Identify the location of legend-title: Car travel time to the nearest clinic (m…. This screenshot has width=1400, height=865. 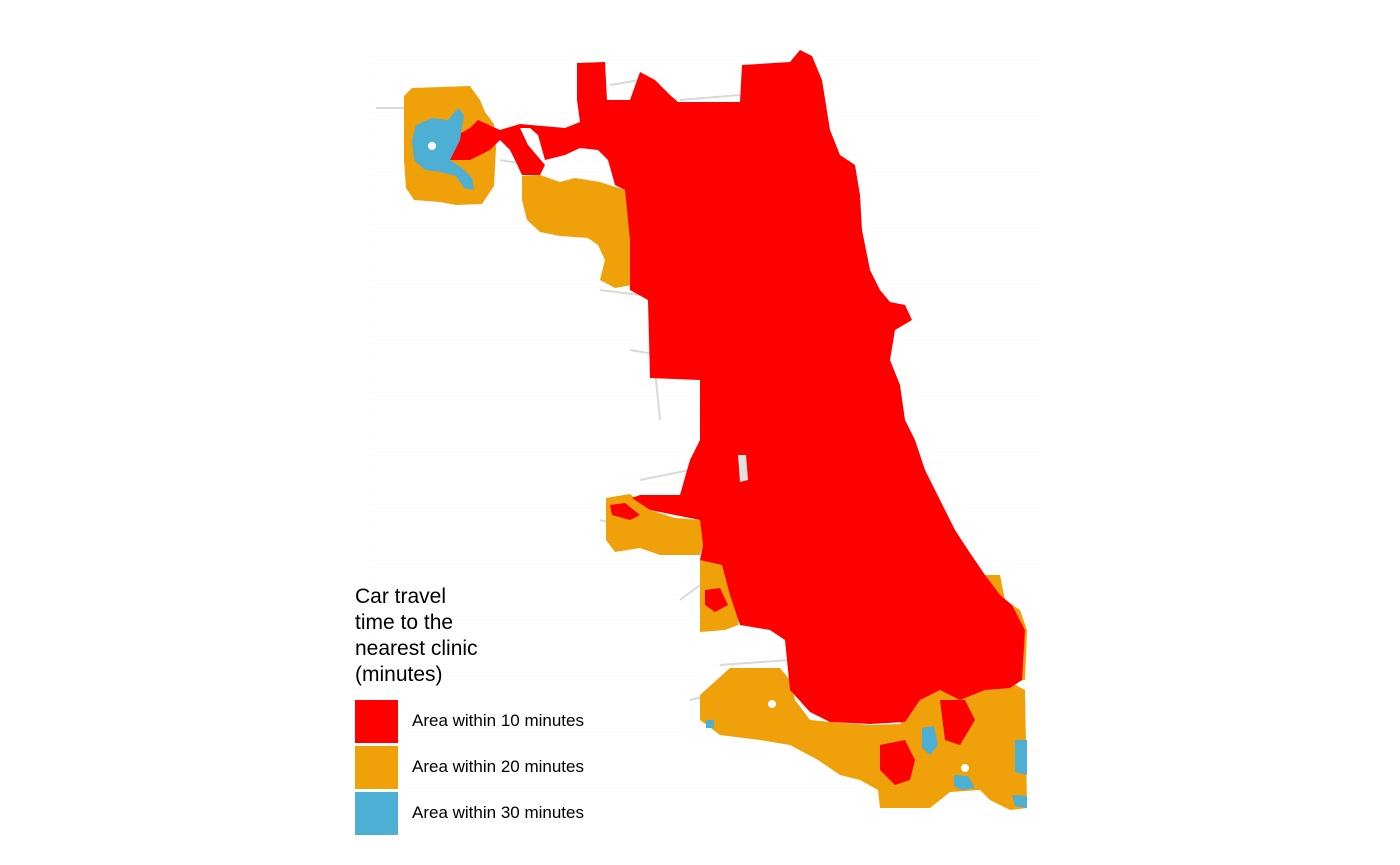
(416, 635).